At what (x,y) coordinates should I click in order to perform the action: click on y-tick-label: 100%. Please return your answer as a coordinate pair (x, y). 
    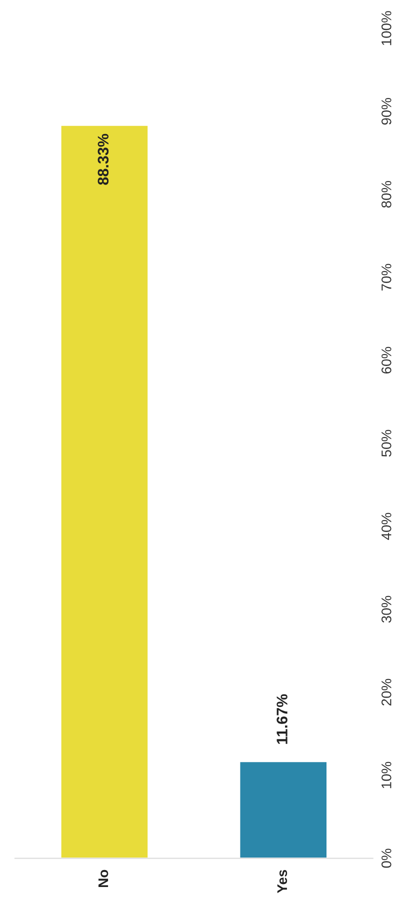
    Looking at the image, I should click on (387, 28).